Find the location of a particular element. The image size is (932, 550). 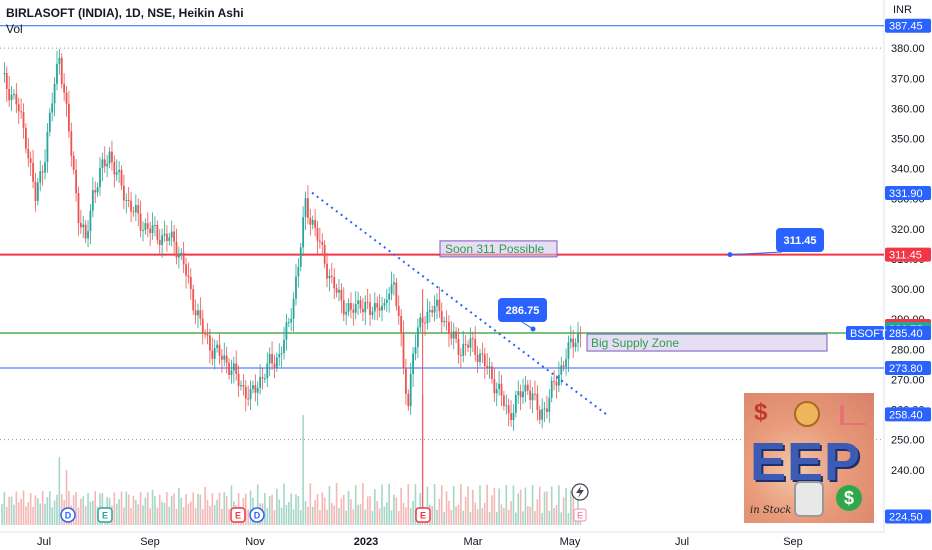

price-badge-285.40 is located at coordinates (908, 333).